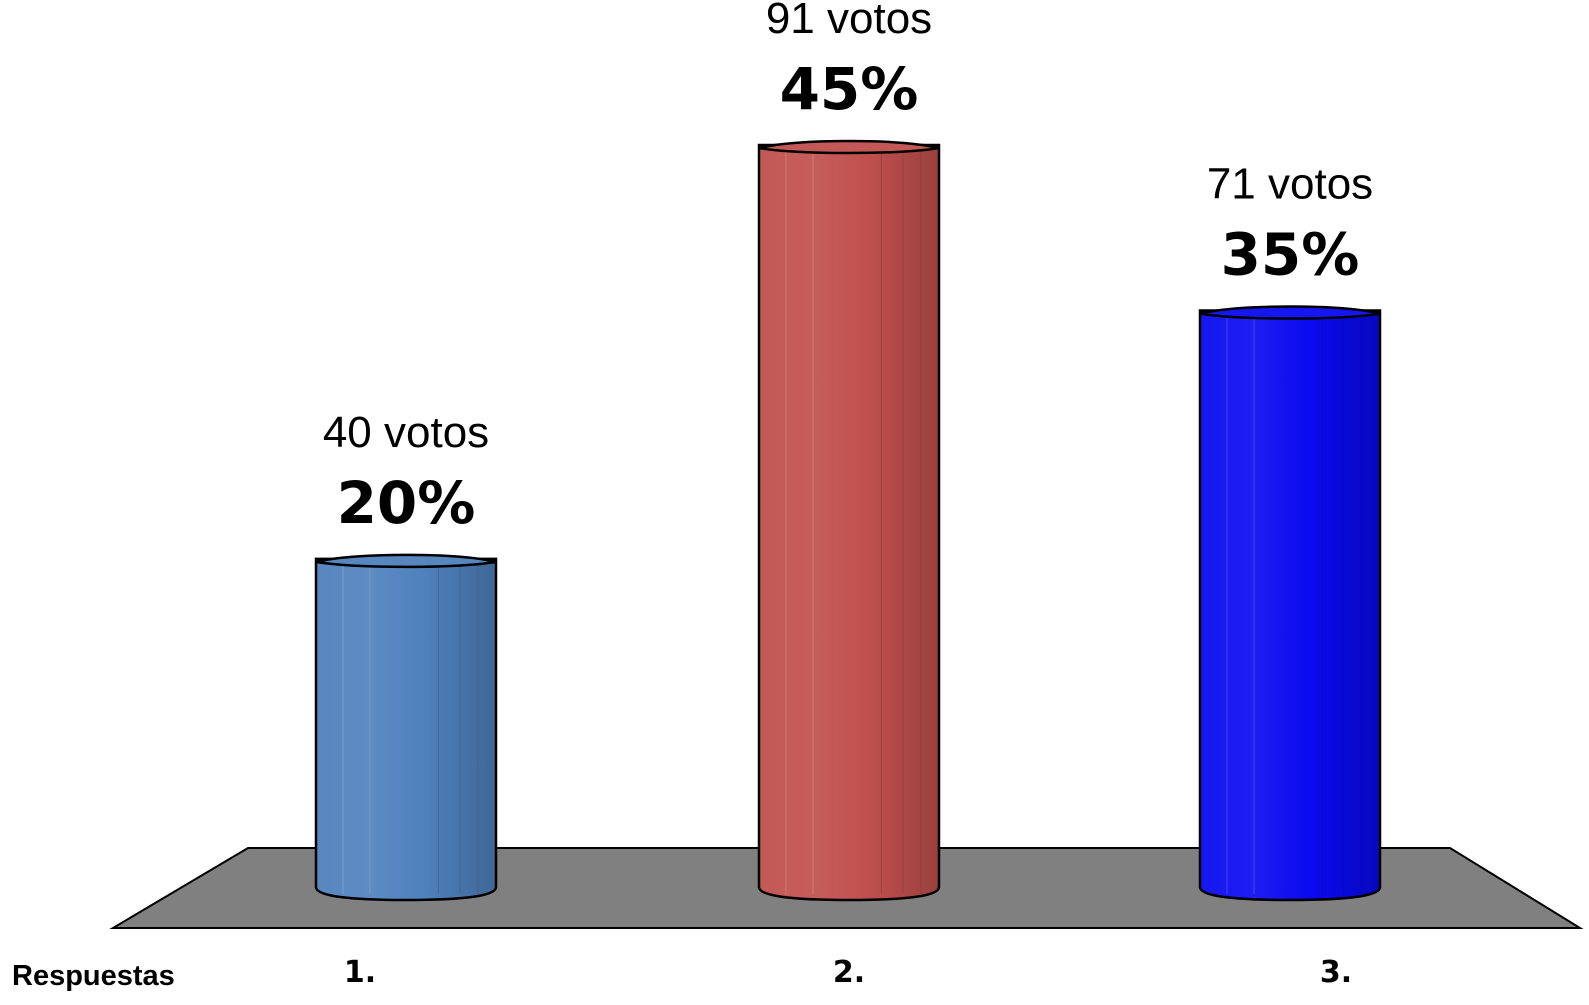 This screenshot has width=1589, height=1005. I want to click on category-label-3: 3., so click(1336, 972).